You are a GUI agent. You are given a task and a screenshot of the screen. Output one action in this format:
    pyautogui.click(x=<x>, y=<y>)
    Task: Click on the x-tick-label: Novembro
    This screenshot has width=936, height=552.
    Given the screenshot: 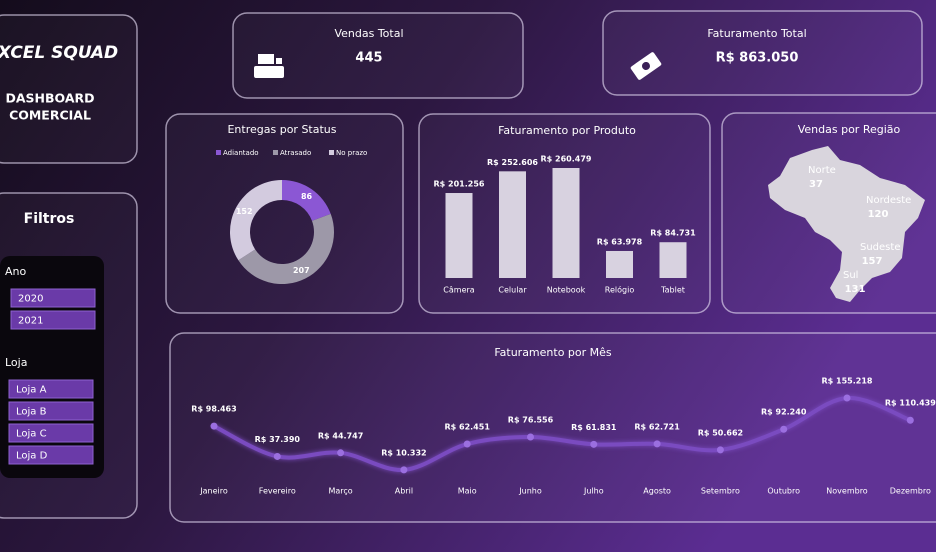 What is the action you would take?
    pyautogui.click(x=847, y=491)
    